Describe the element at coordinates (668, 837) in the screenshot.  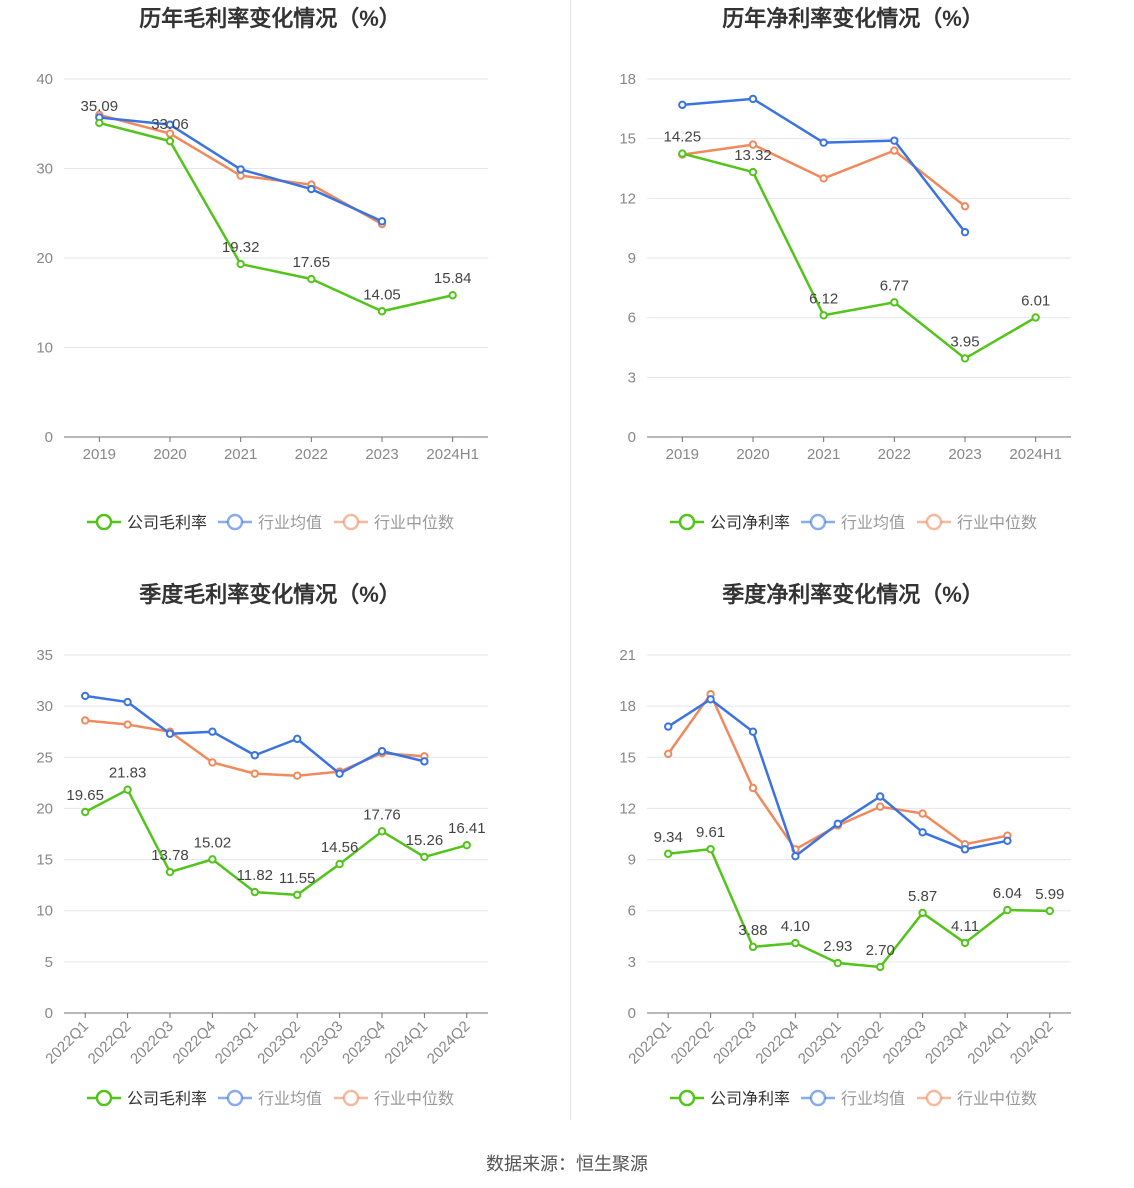
I see `data-label: 9.34` at that location.